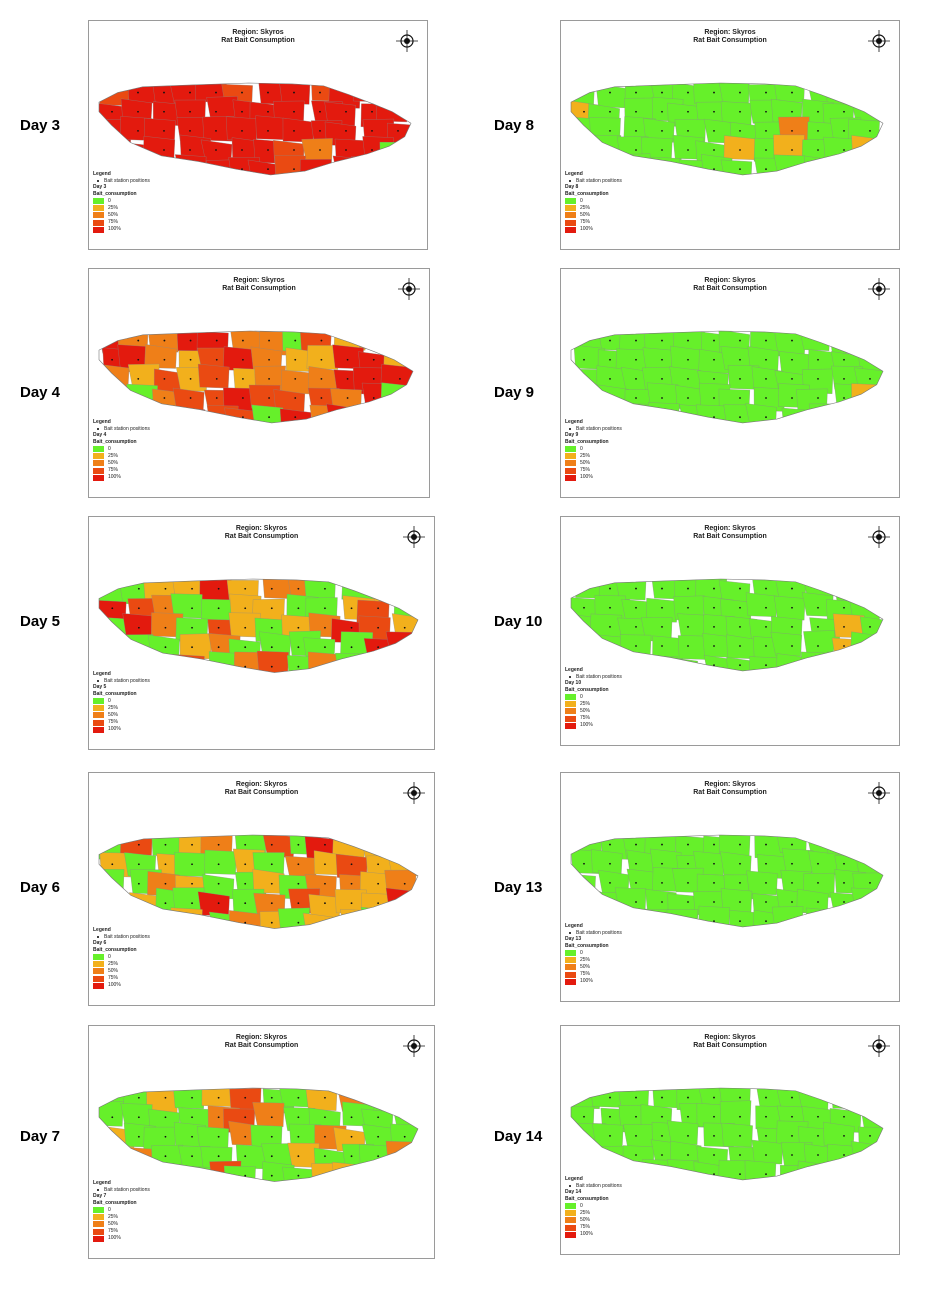 The width and height of the screenshot is (944, 1290). I want to click on legend-day: Day 3, so click(100, 187).